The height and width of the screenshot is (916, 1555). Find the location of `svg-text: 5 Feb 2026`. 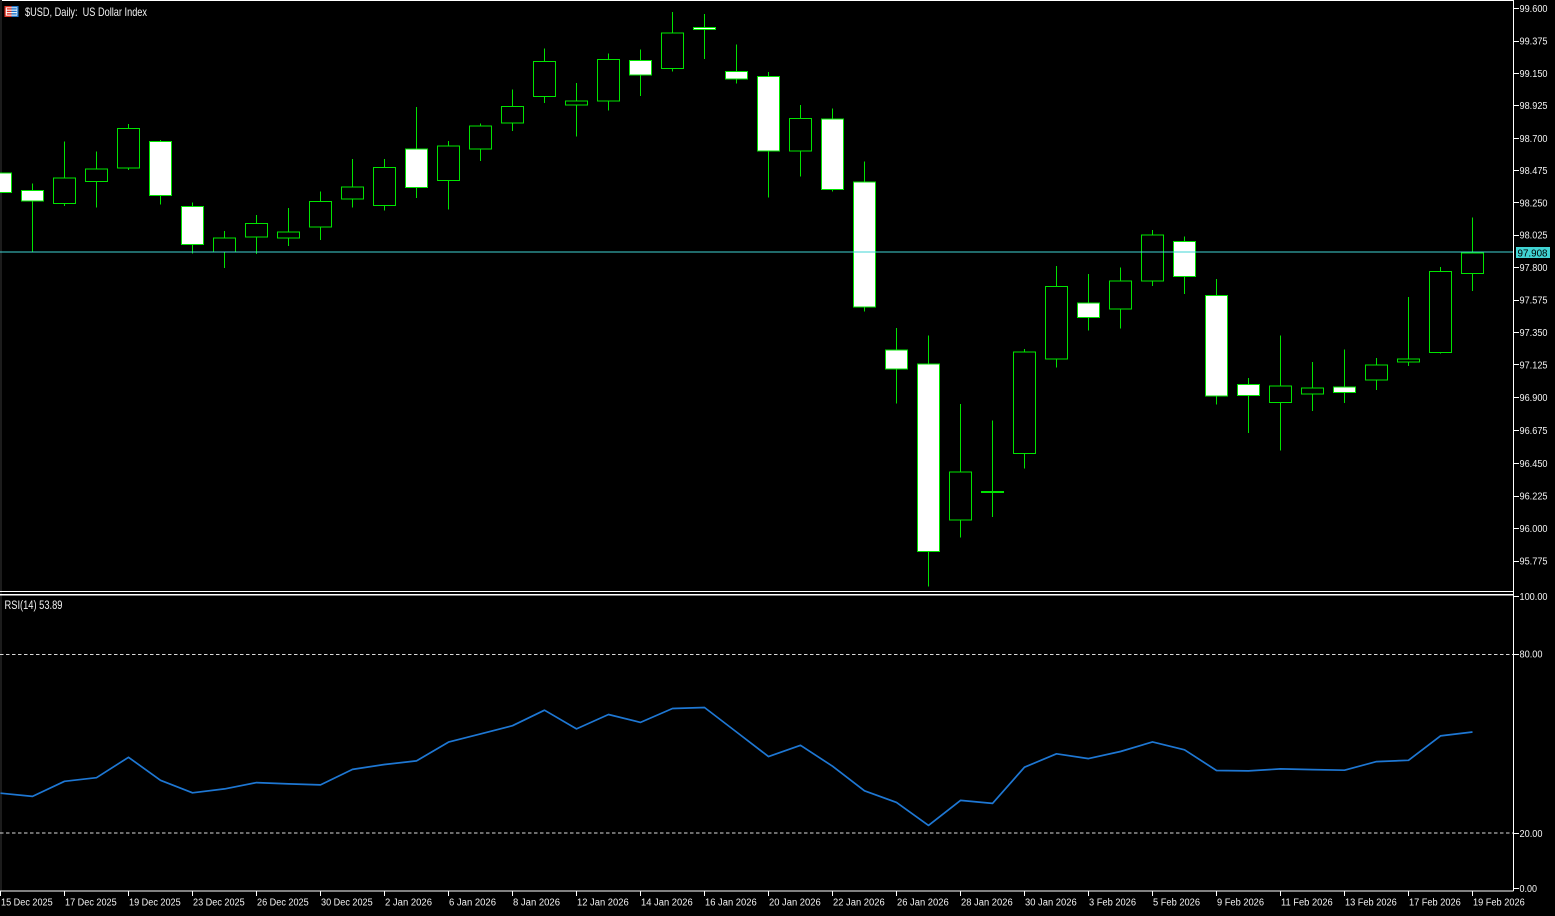

svg-text: 5 Feb 2026 is located at coordinates (1176, 903).